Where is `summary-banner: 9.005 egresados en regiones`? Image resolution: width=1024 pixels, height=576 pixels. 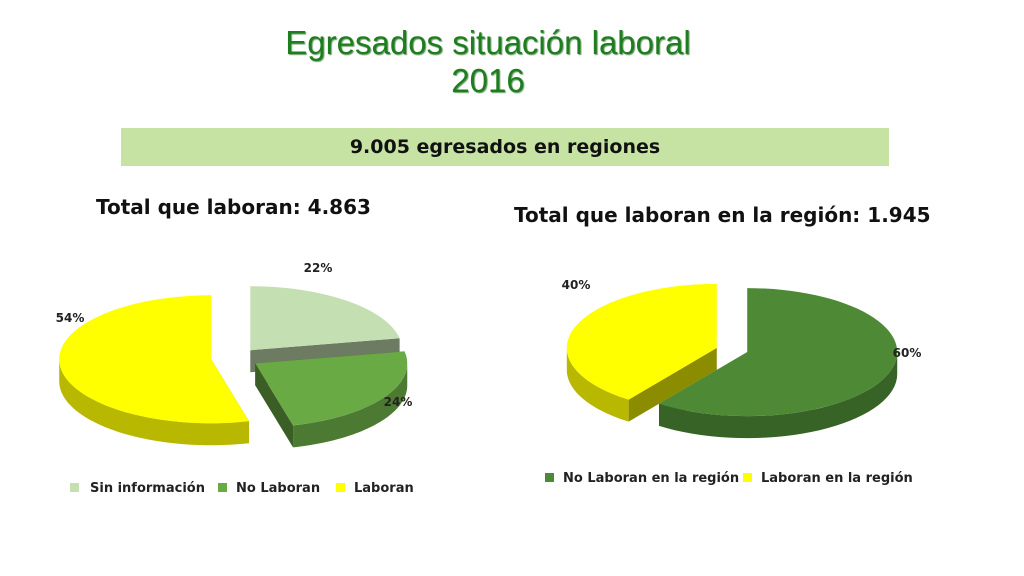 summary-banner: 9.005 egresados en regiones is located at coordinates (505, 147).